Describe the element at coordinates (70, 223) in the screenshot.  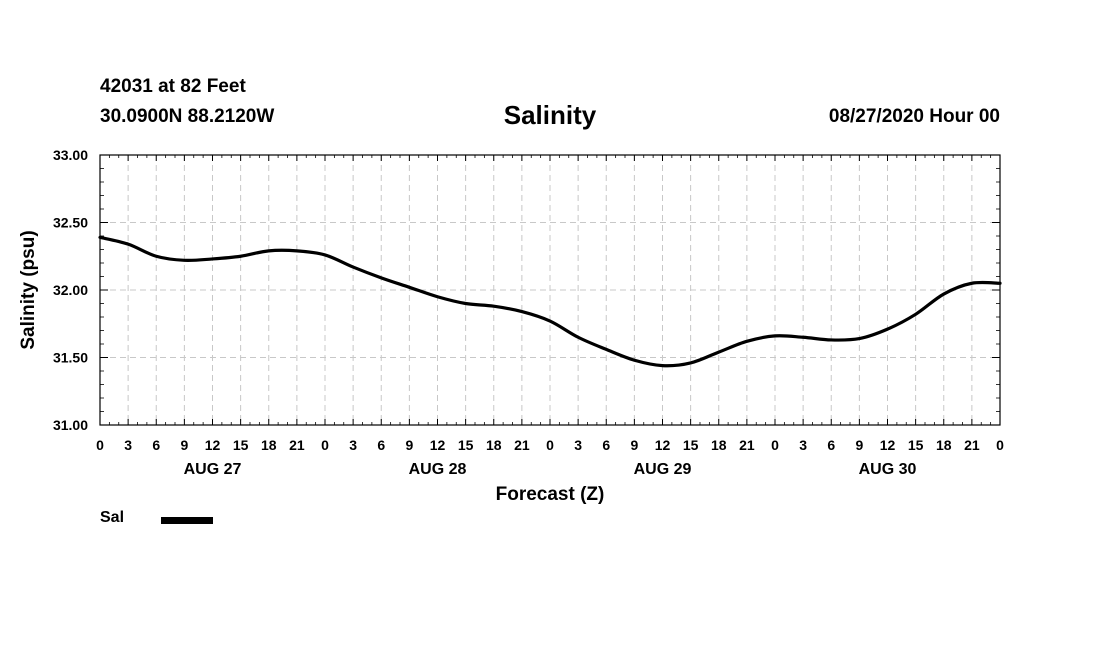
I see `y-tick-label: 32.50` at that location.